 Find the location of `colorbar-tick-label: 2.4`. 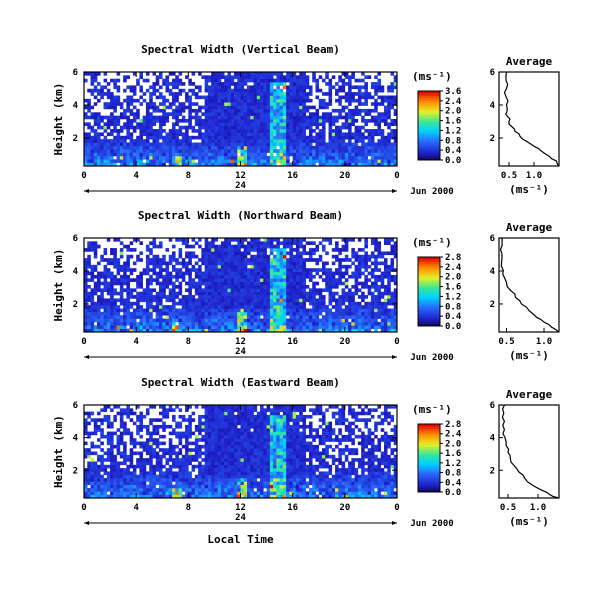

colorbar-tick-label: 2.4 is located at coordinates (453, 268).